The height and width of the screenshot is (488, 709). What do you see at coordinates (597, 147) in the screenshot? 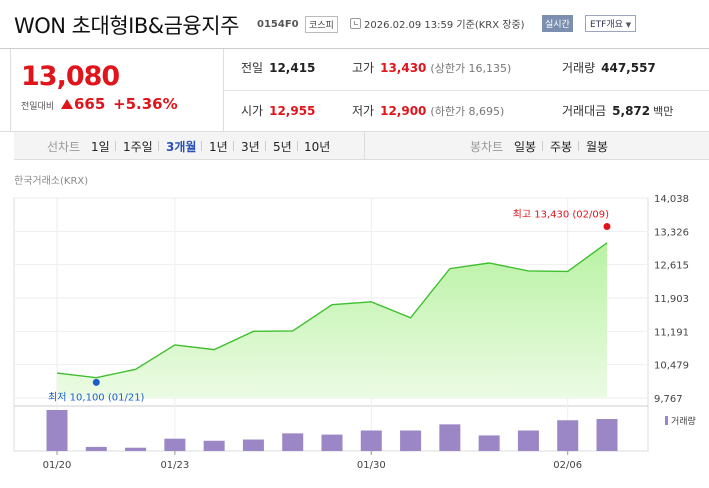
I see `tab-monthly-candle: 월봉` at bounding box center [597, 147].